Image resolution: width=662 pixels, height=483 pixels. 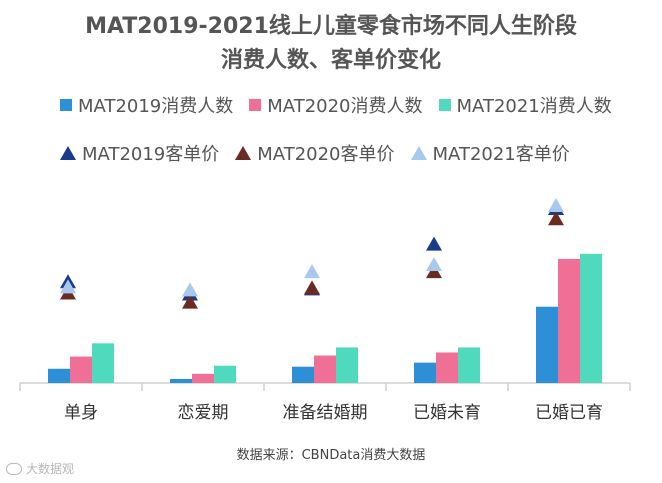 I want to click on legend-swatch-2021-consumers, so click(x=444, y=105).